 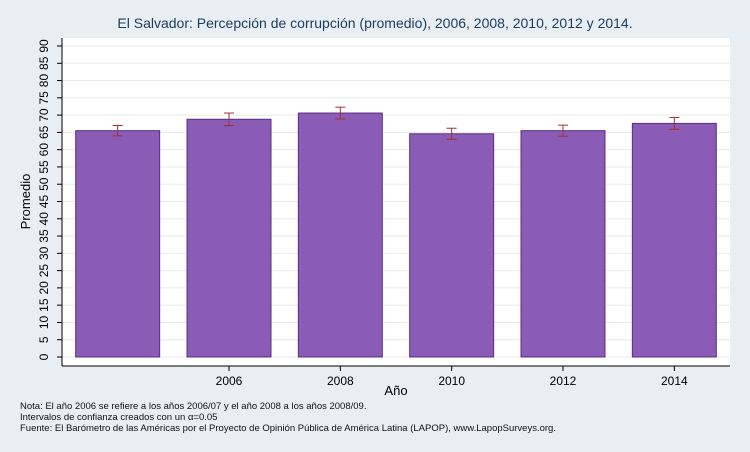 I want to click on y-tick-label: 10, so click(x=44, y=322).